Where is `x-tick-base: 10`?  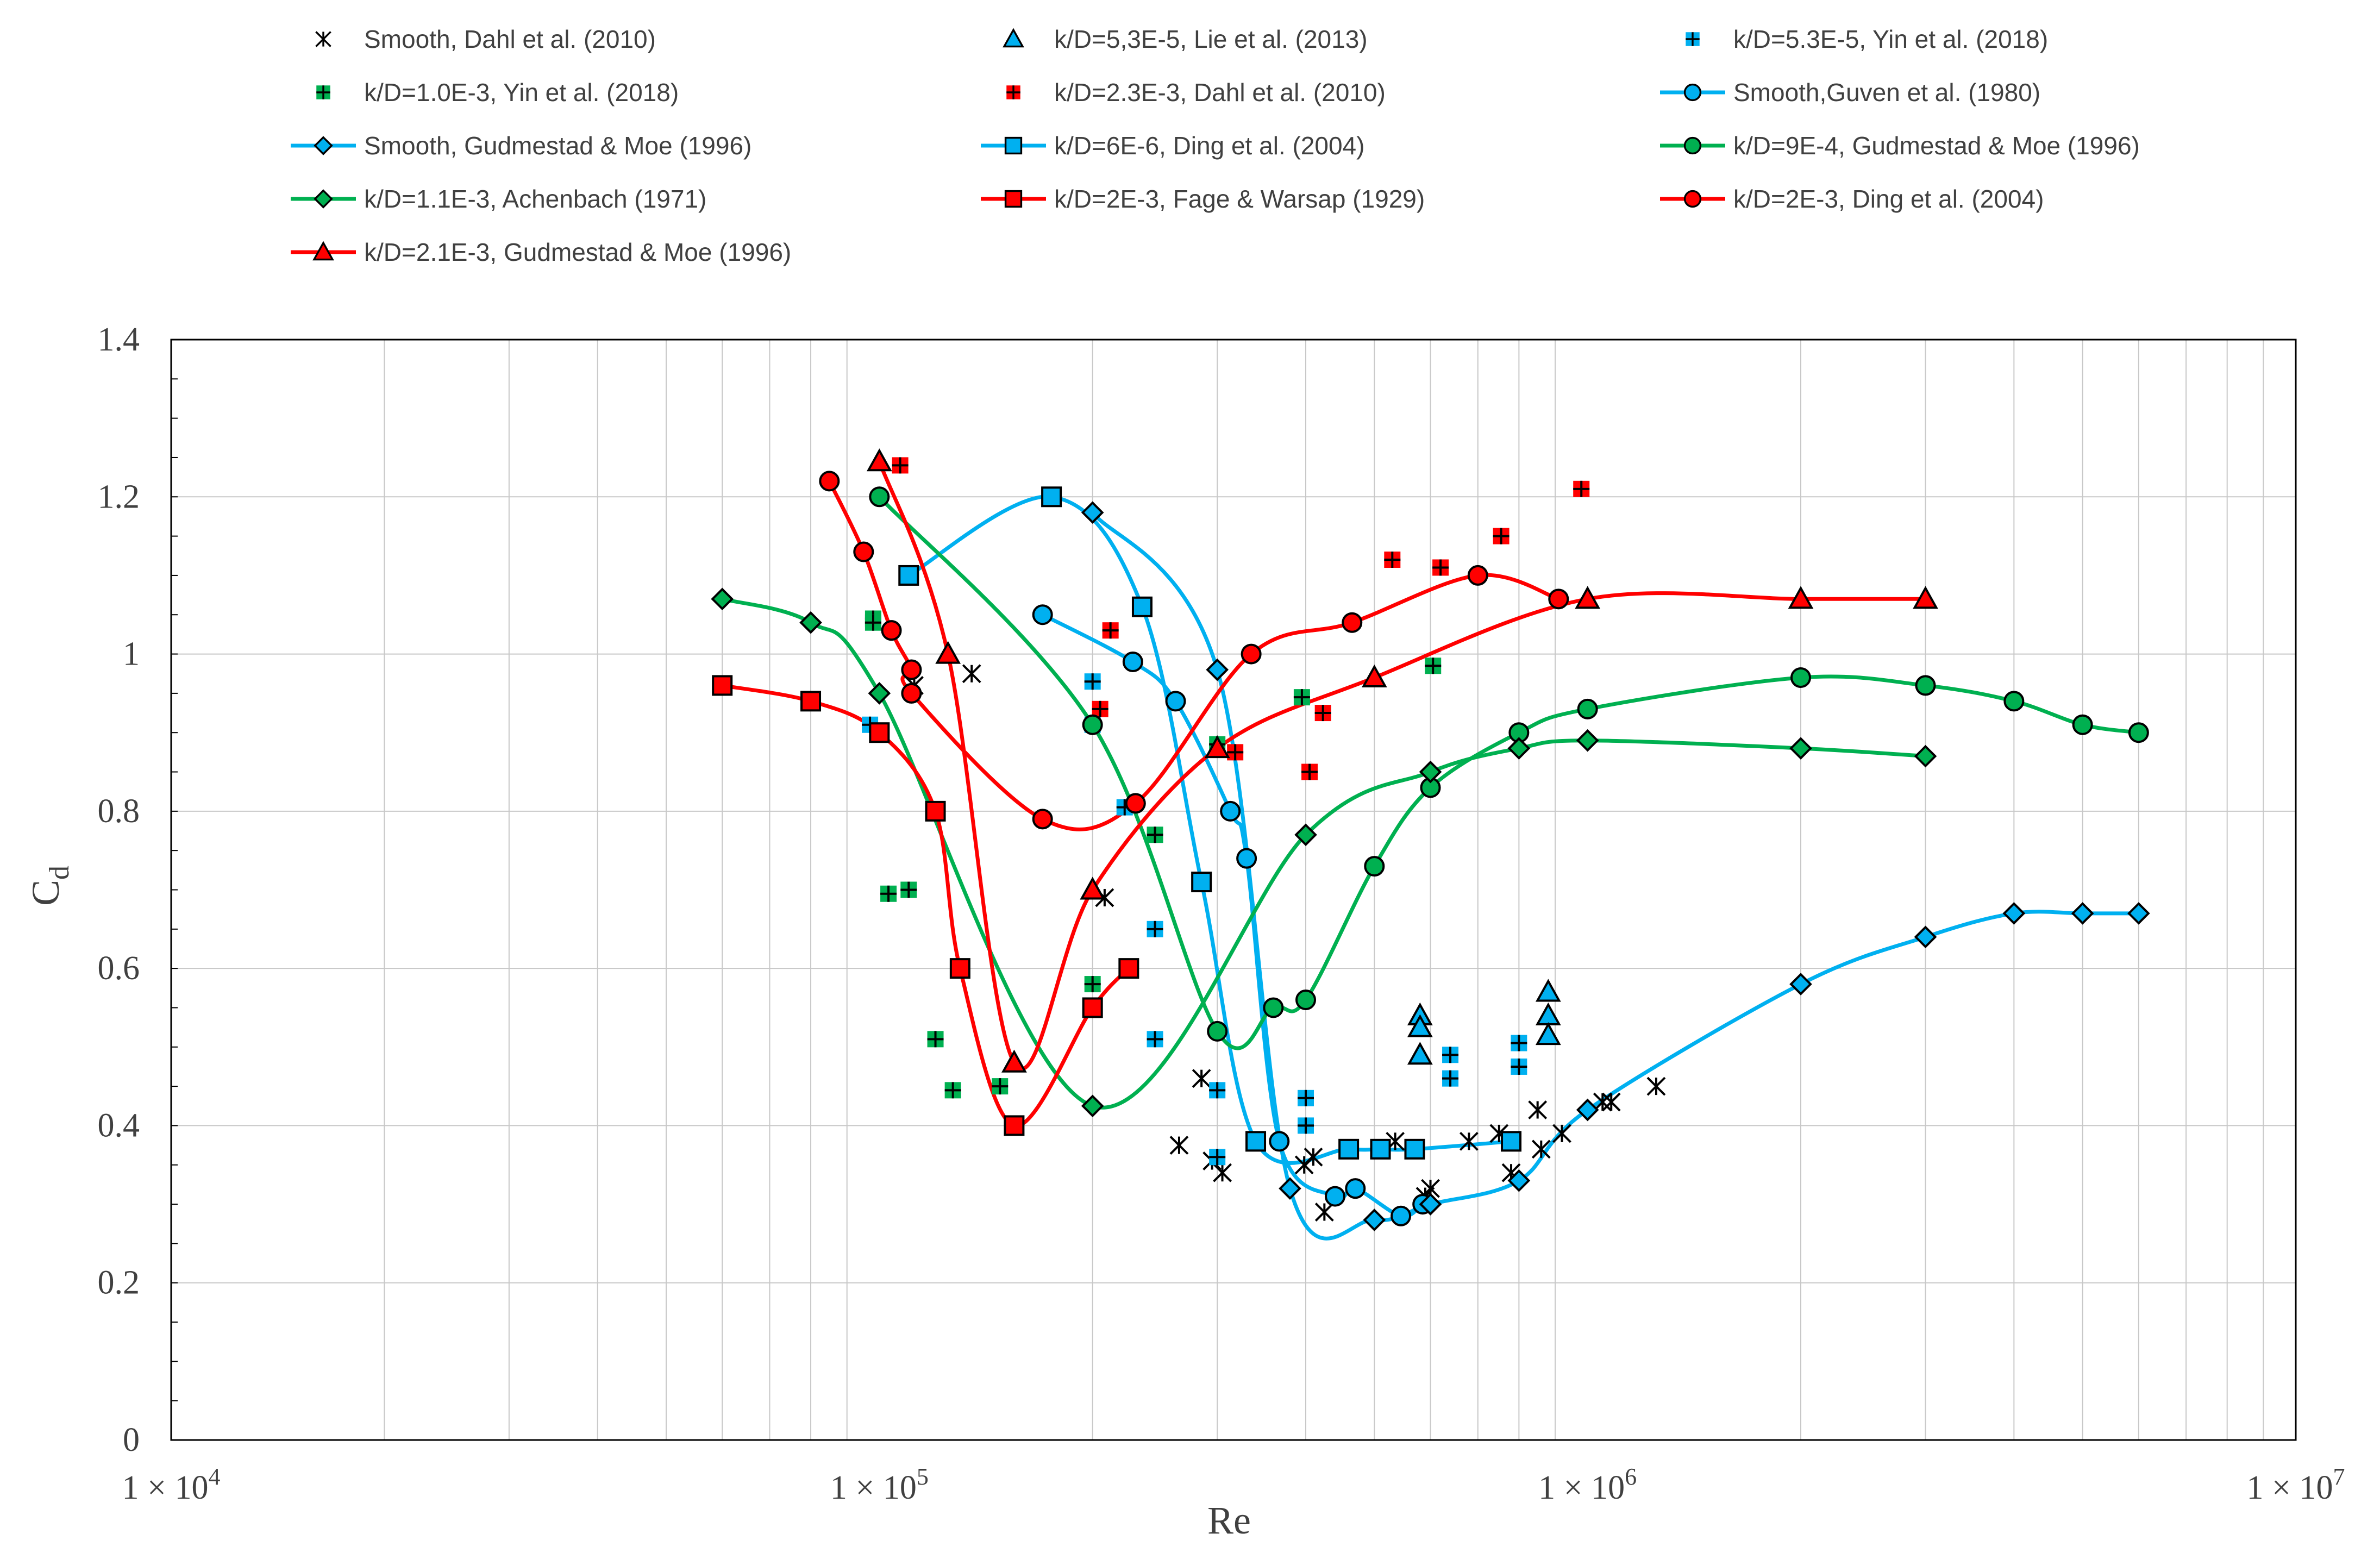 x-tick-base: 10 is located at coordinates (191, 1487).